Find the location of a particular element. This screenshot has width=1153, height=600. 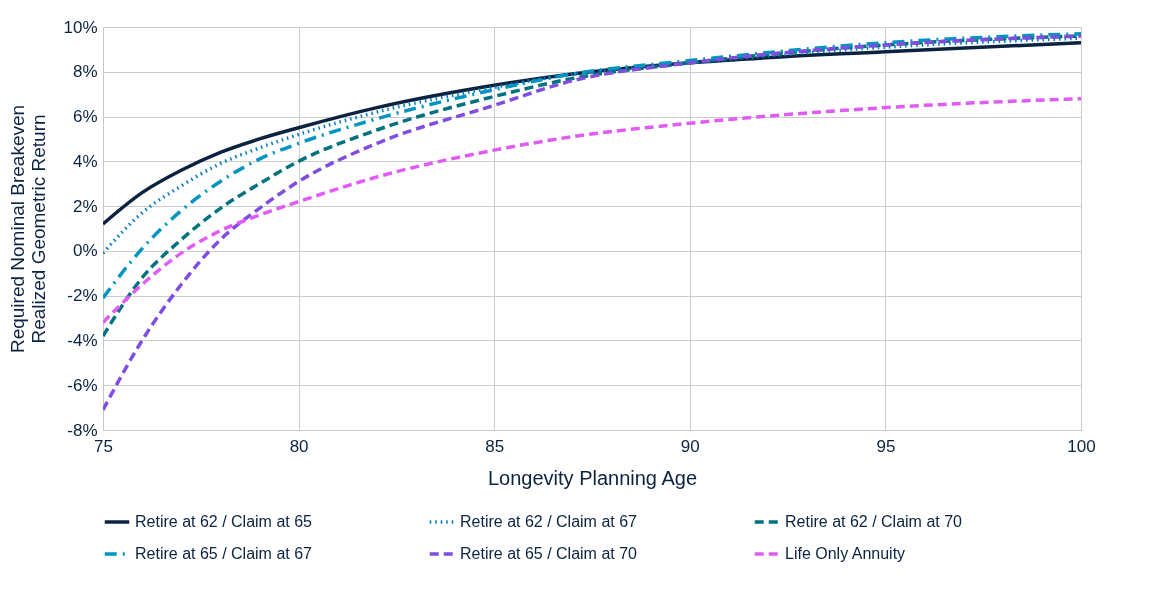

y-tick-label: -2% is located at coordinates (82, 296).